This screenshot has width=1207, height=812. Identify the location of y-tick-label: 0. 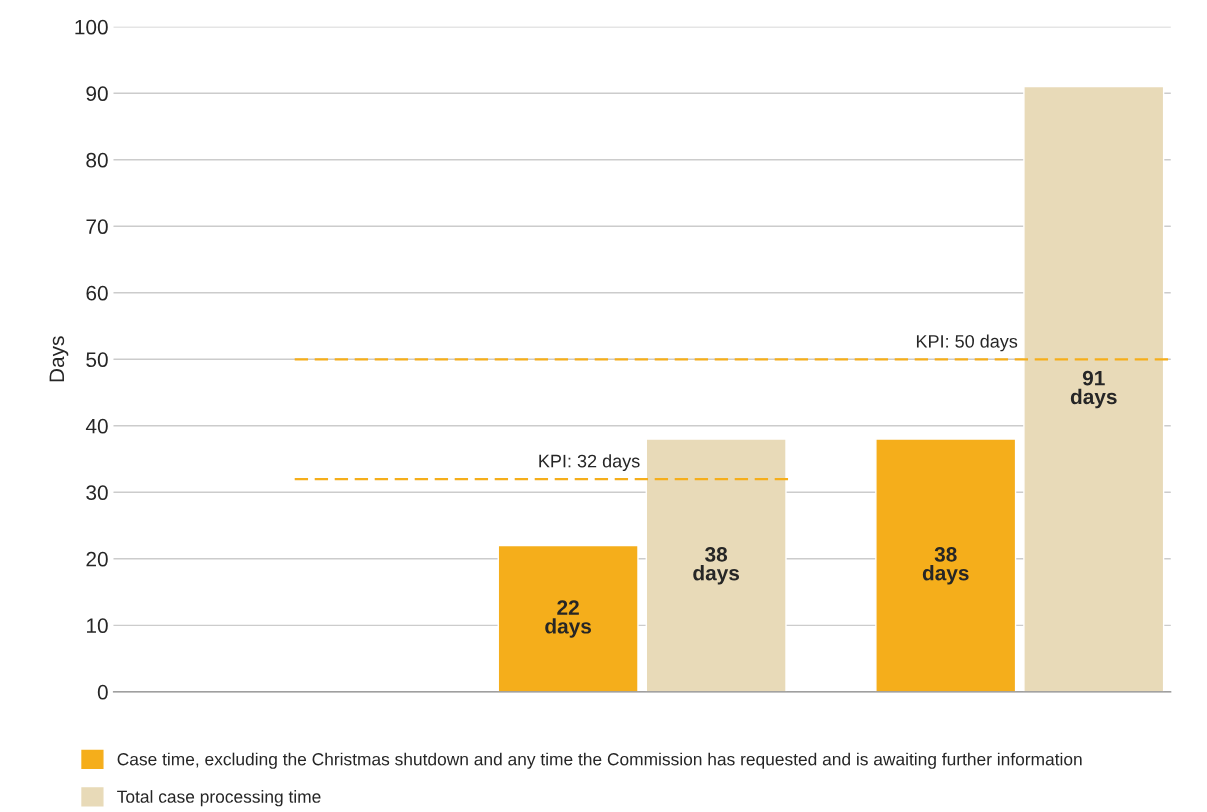
(102, 692).